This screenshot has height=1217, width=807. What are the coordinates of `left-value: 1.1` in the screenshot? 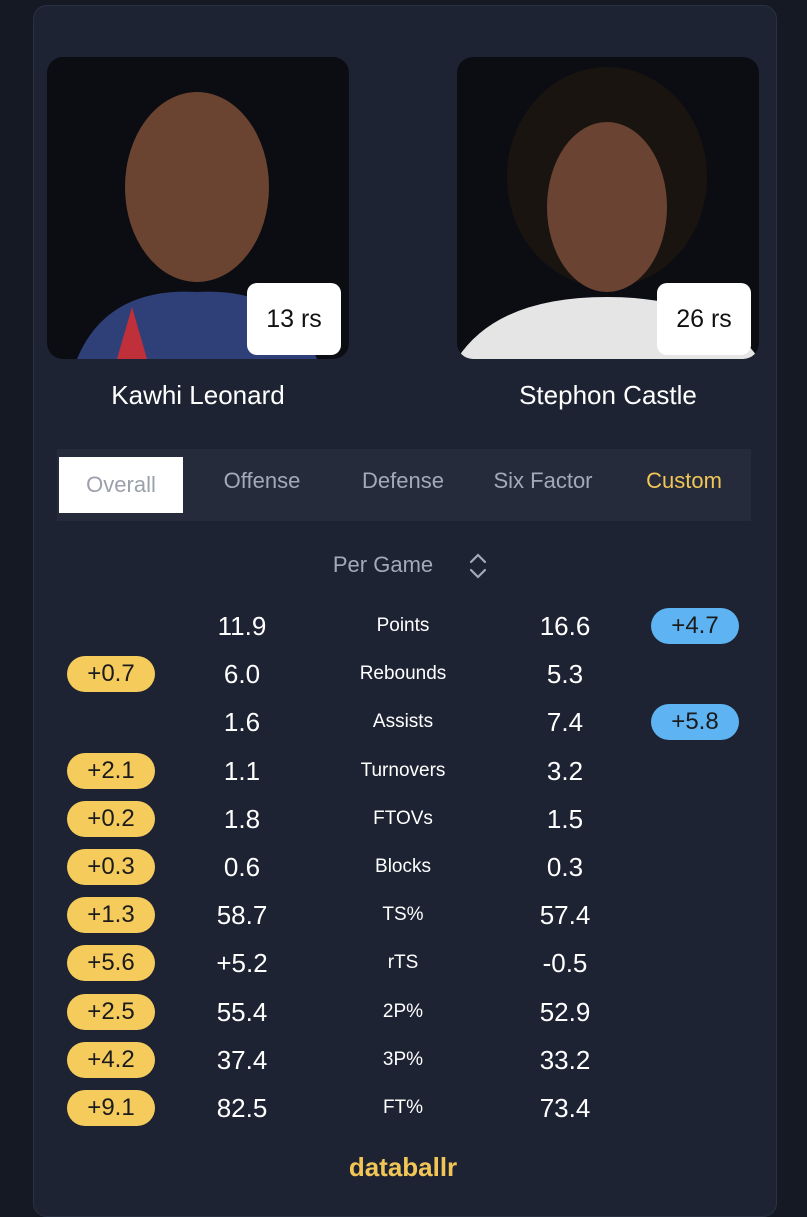 It's located at (242, 770).